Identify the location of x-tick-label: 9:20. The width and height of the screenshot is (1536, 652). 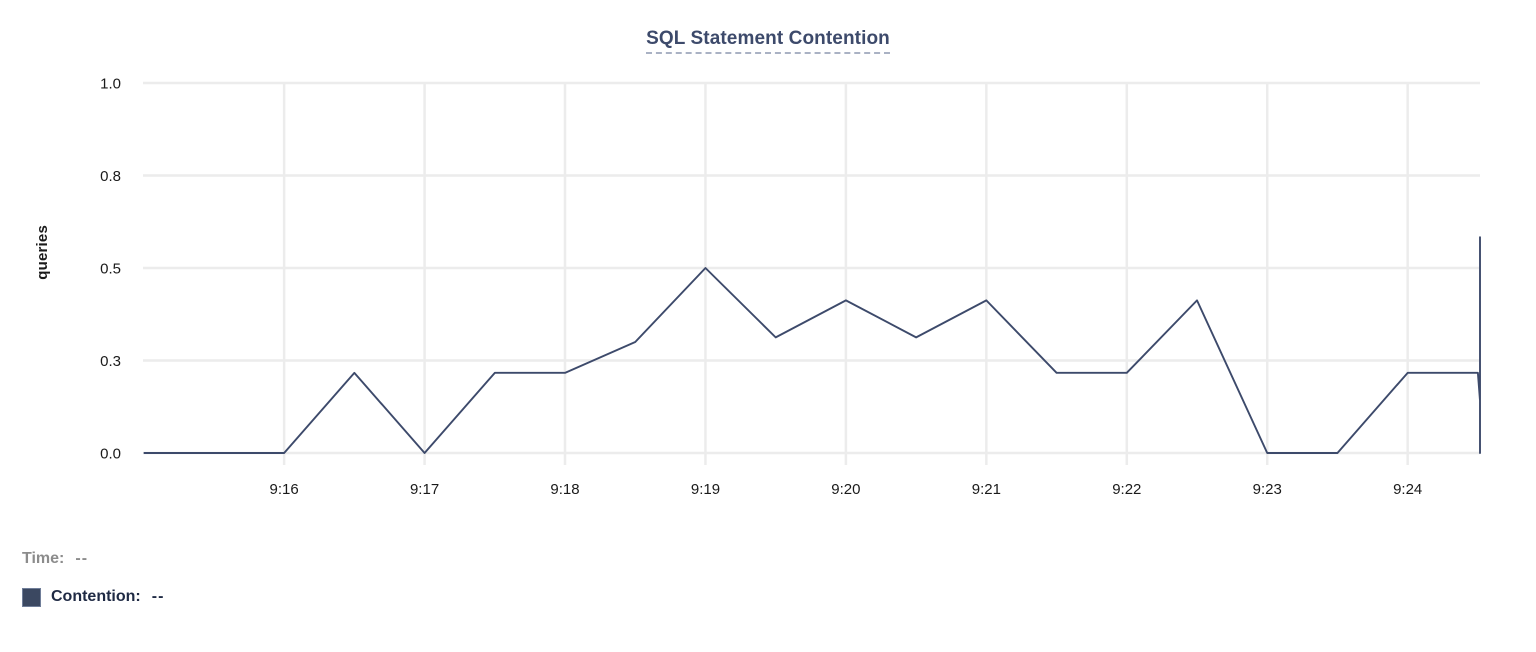
(845, 489).